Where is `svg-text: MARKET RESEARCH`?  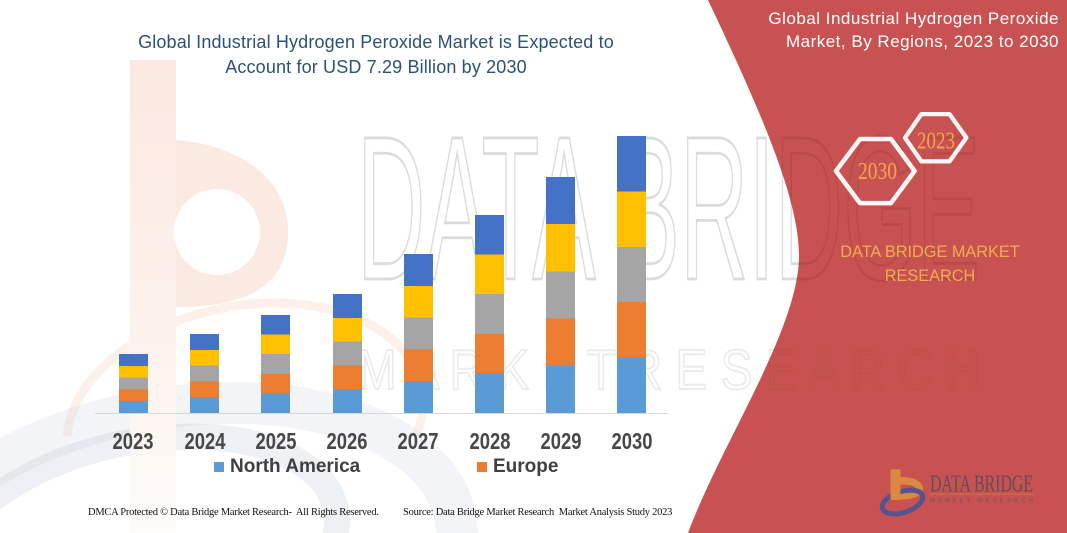
svg-text: MARKET RESEARCH is located at coordinates (981, 502).